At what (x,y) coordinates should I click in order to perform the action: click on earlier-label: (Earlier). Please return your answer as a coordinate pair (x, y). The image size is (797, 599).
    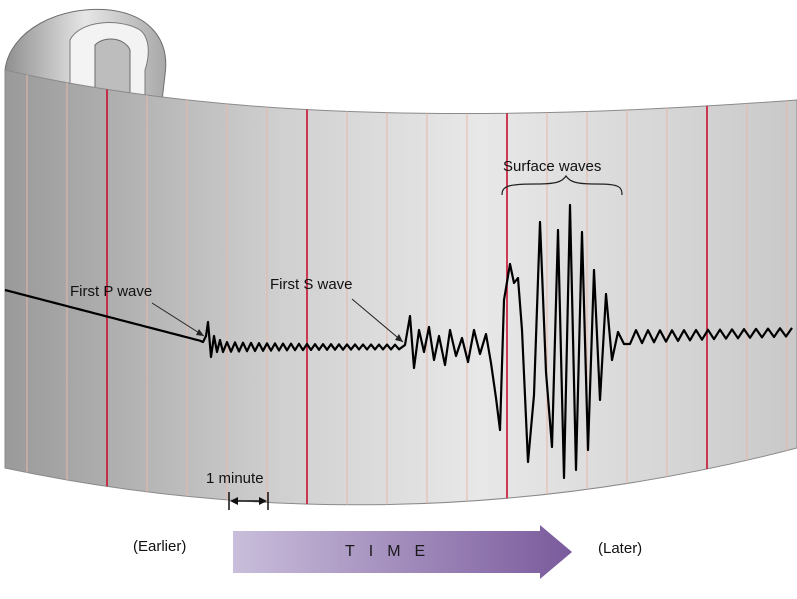
    Looking at the image, I should click on (160, 546).